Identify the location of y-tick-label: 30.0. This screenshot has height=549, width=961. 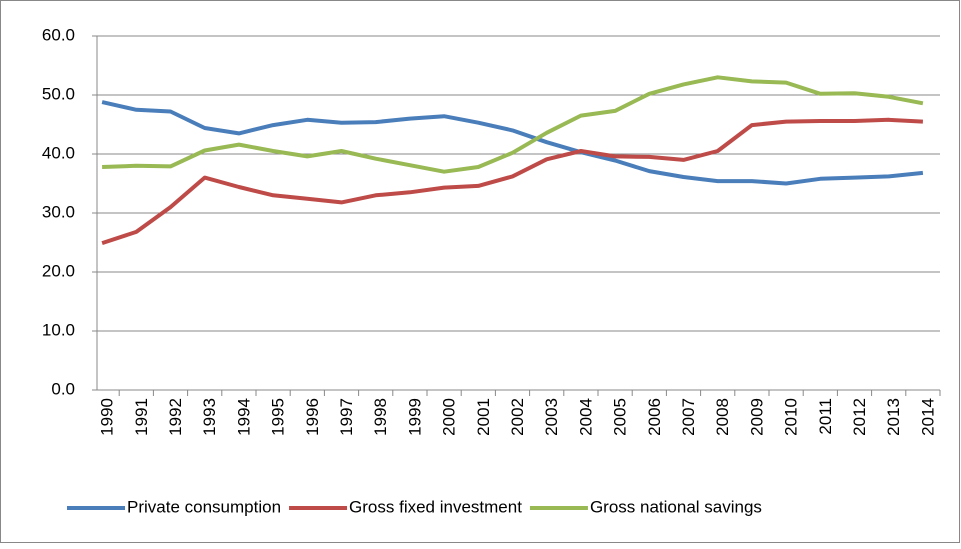
(58, 211).